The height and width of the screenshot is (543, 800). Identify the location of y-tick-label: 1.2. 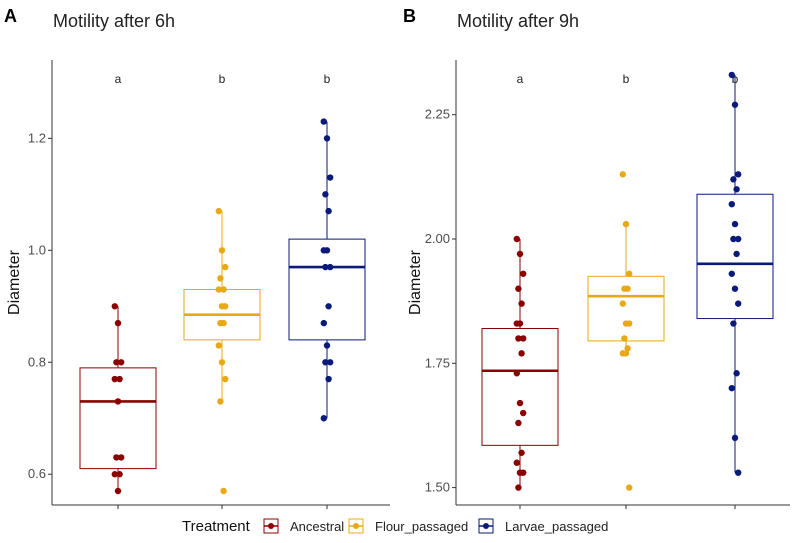
(37, 137).